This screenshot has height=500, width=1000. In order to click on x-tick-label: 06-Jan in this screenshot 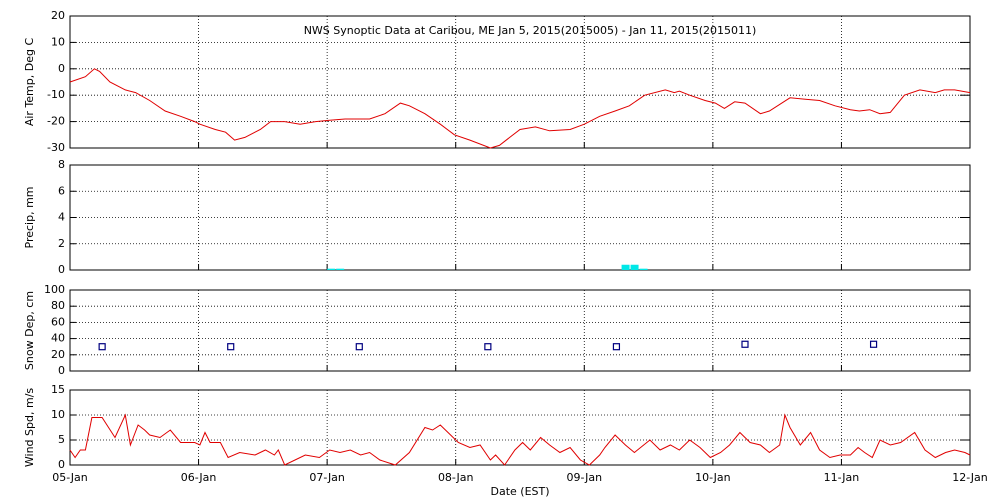, I will do `click(199, 477)`.